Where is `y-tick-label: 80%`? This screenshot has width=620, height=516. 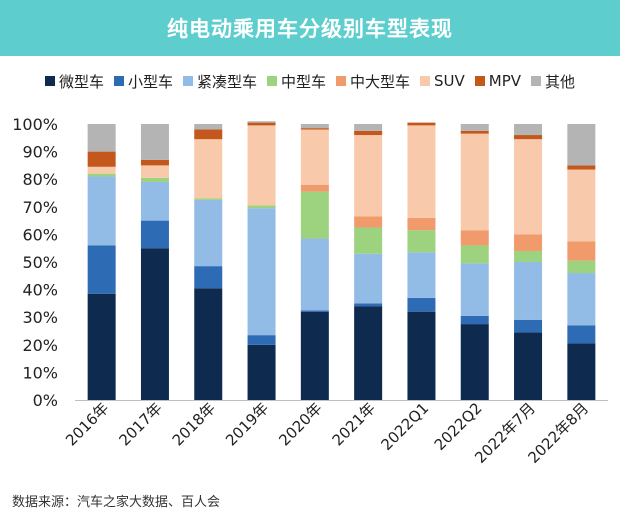
y-tick-label: 80% is located at coordinates (40, 179).